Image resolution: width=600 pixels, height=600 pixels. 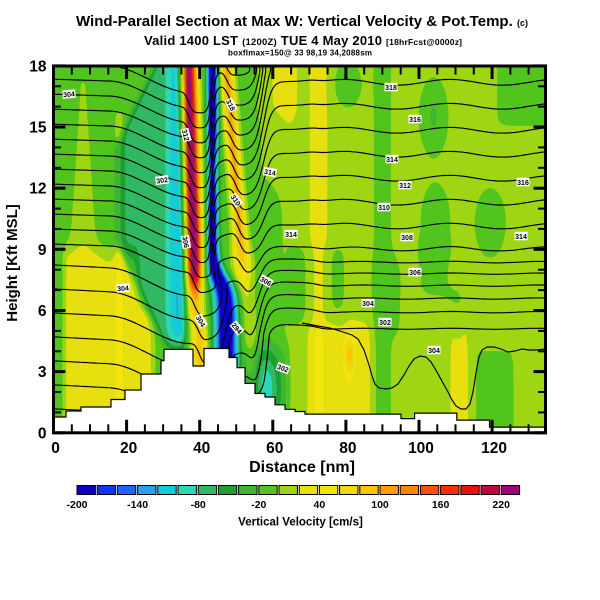 What do you see at coordinates (42, 311) in the screenshot?
I see `svg-text: 6` at bounding box center [42, 311].